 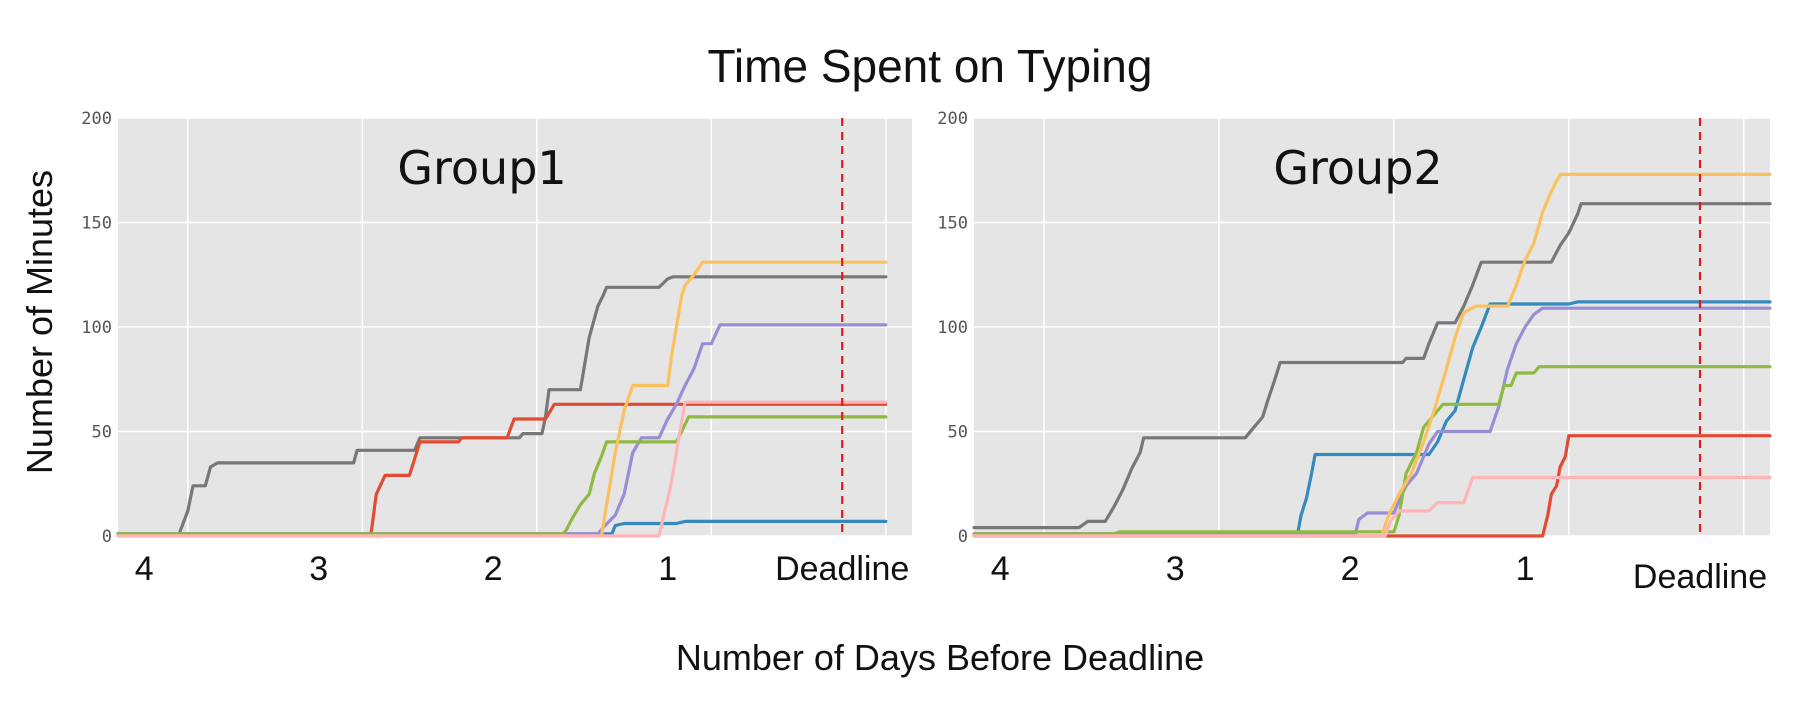 What do you see at coordinates (39, 322) in the screenshot?
I see `y-axis-title: Number of Minutes` at bounding box center [39, 322].